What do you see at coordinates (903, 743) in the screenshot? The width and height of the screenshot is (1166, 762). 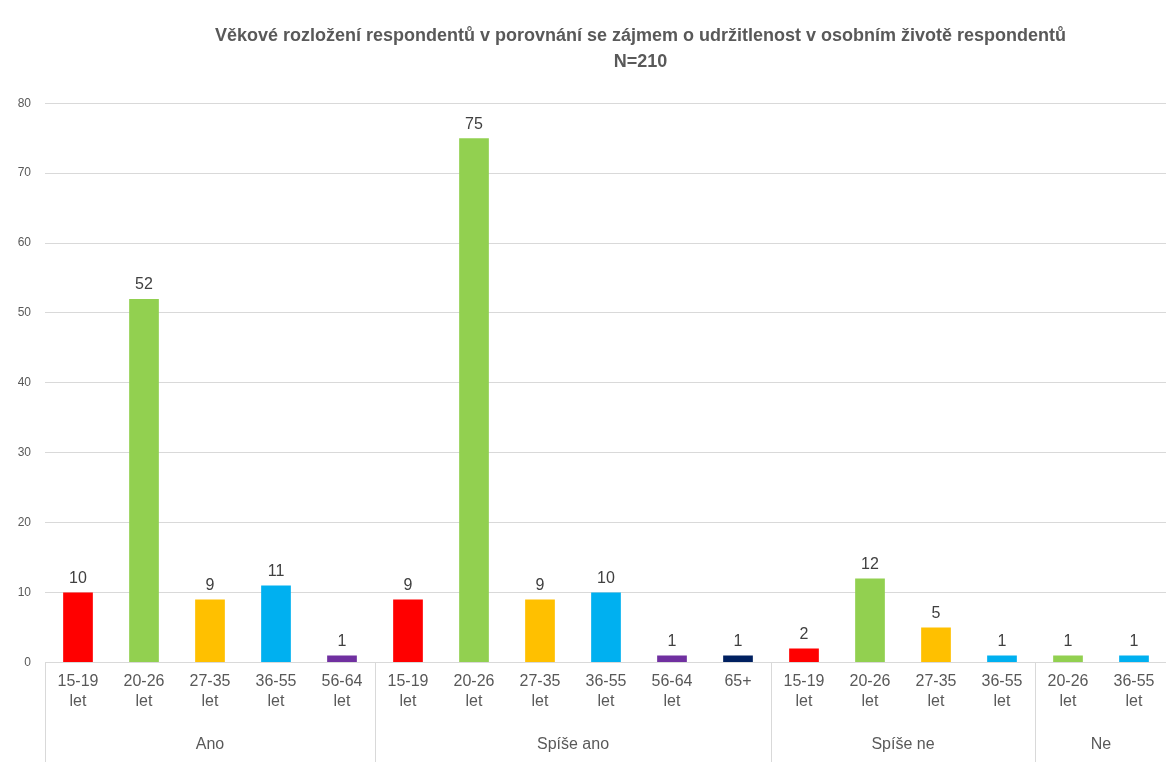 I see `x-axis-title: Spíše ne` at bounding box center [903, 743].